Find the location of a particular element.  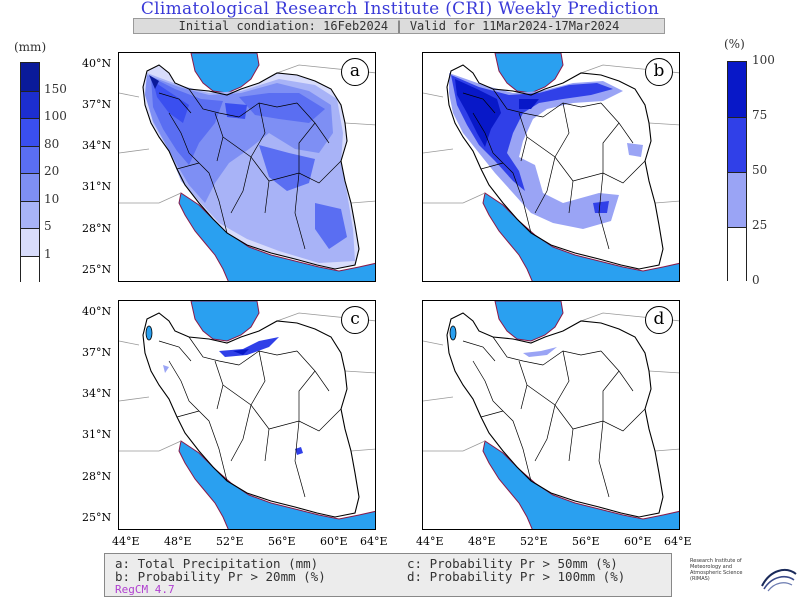

colorbar-tick-label: 150 is located at coordinates (55, 88).